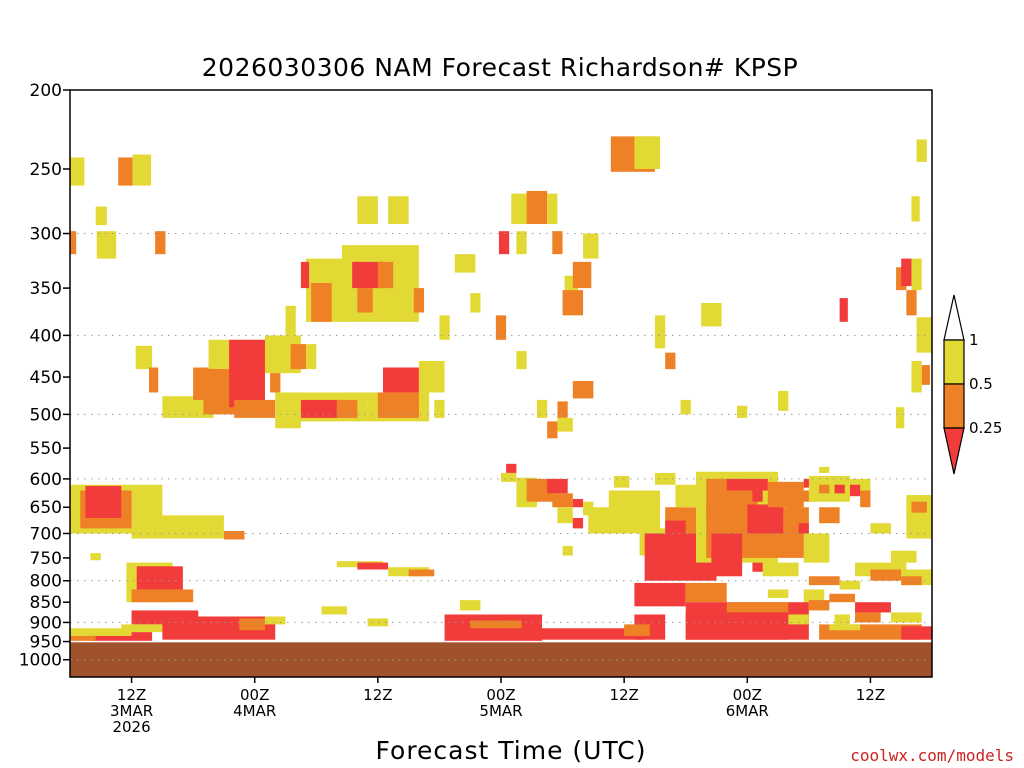 Image resolution: width=1024 pixels, height=768 pixels. I want to click on y-tick-label: 650, so click(46, 508).